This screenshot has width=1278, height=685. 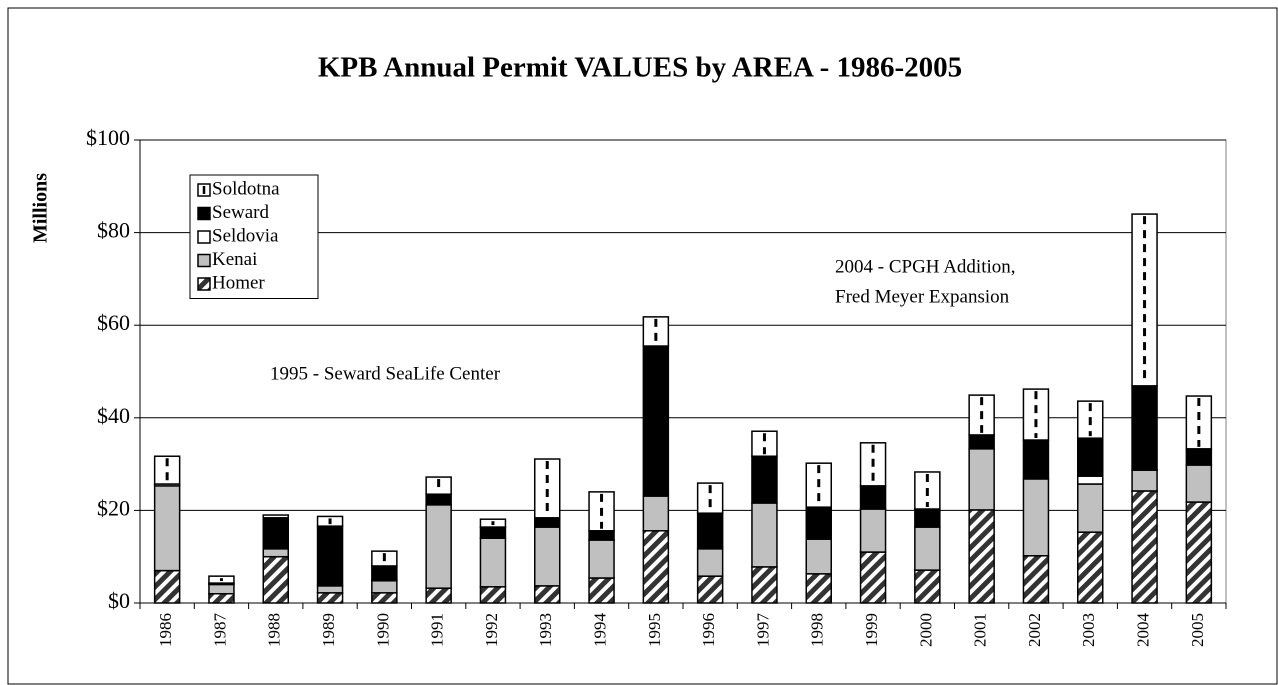 I want to click on y-tick-label: $20, so click(x=113, y=507).